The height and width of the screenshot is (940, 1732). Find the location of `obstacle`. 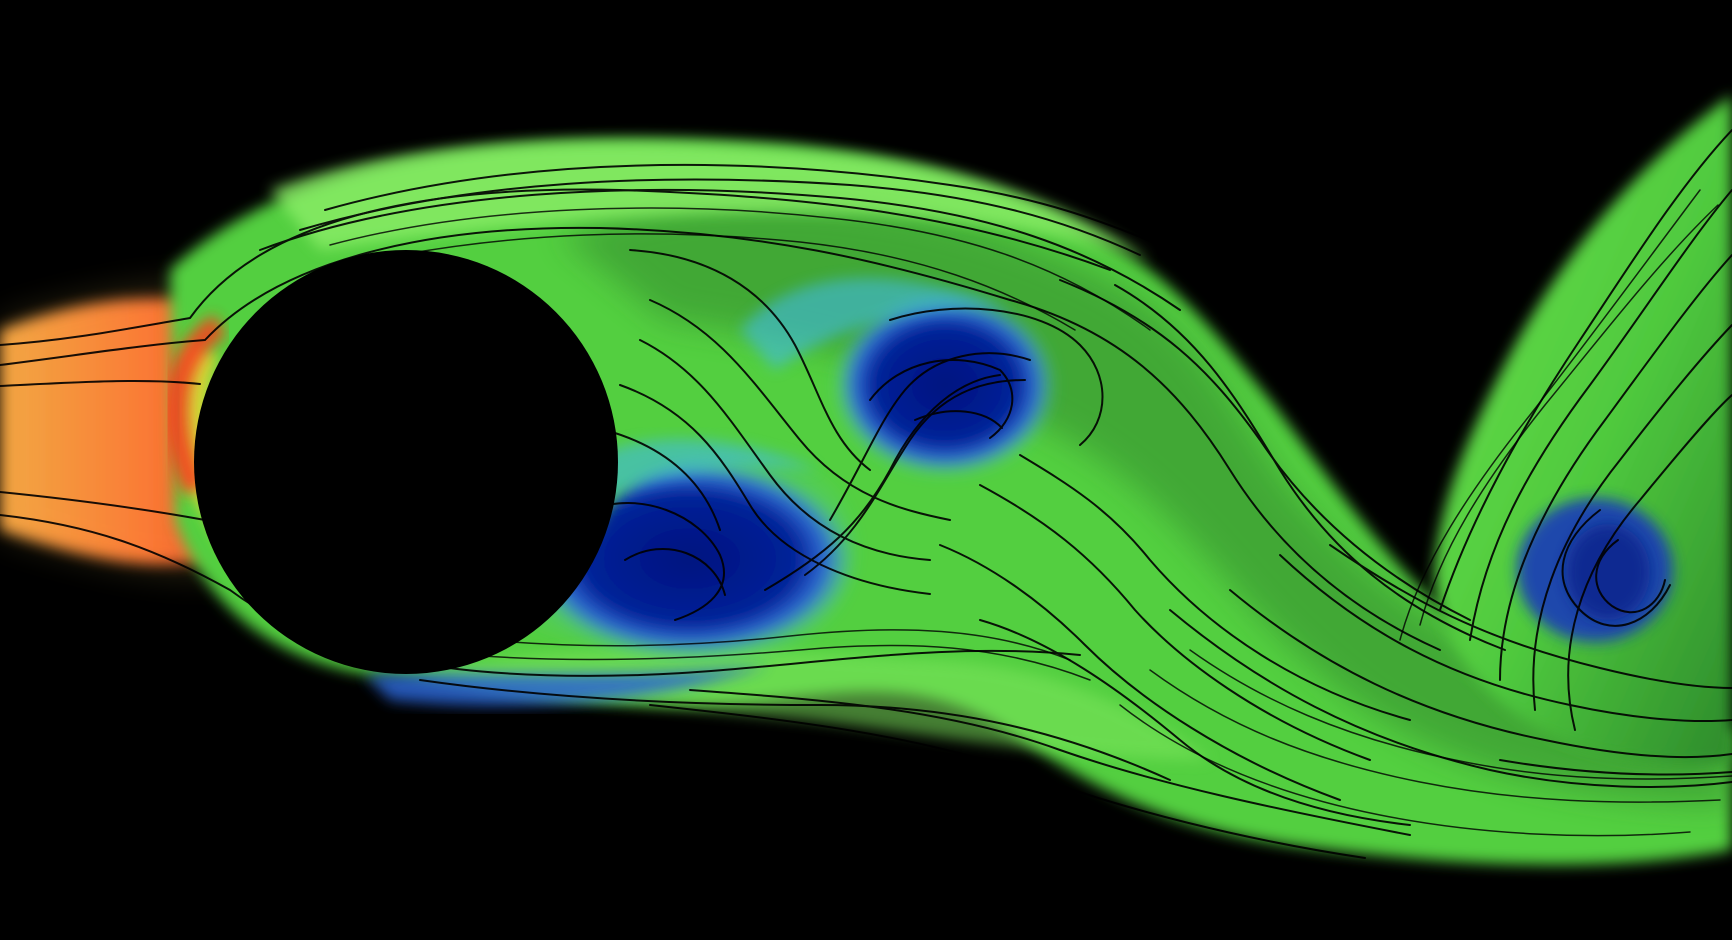

obstacle is located at coordinates (406, 462).